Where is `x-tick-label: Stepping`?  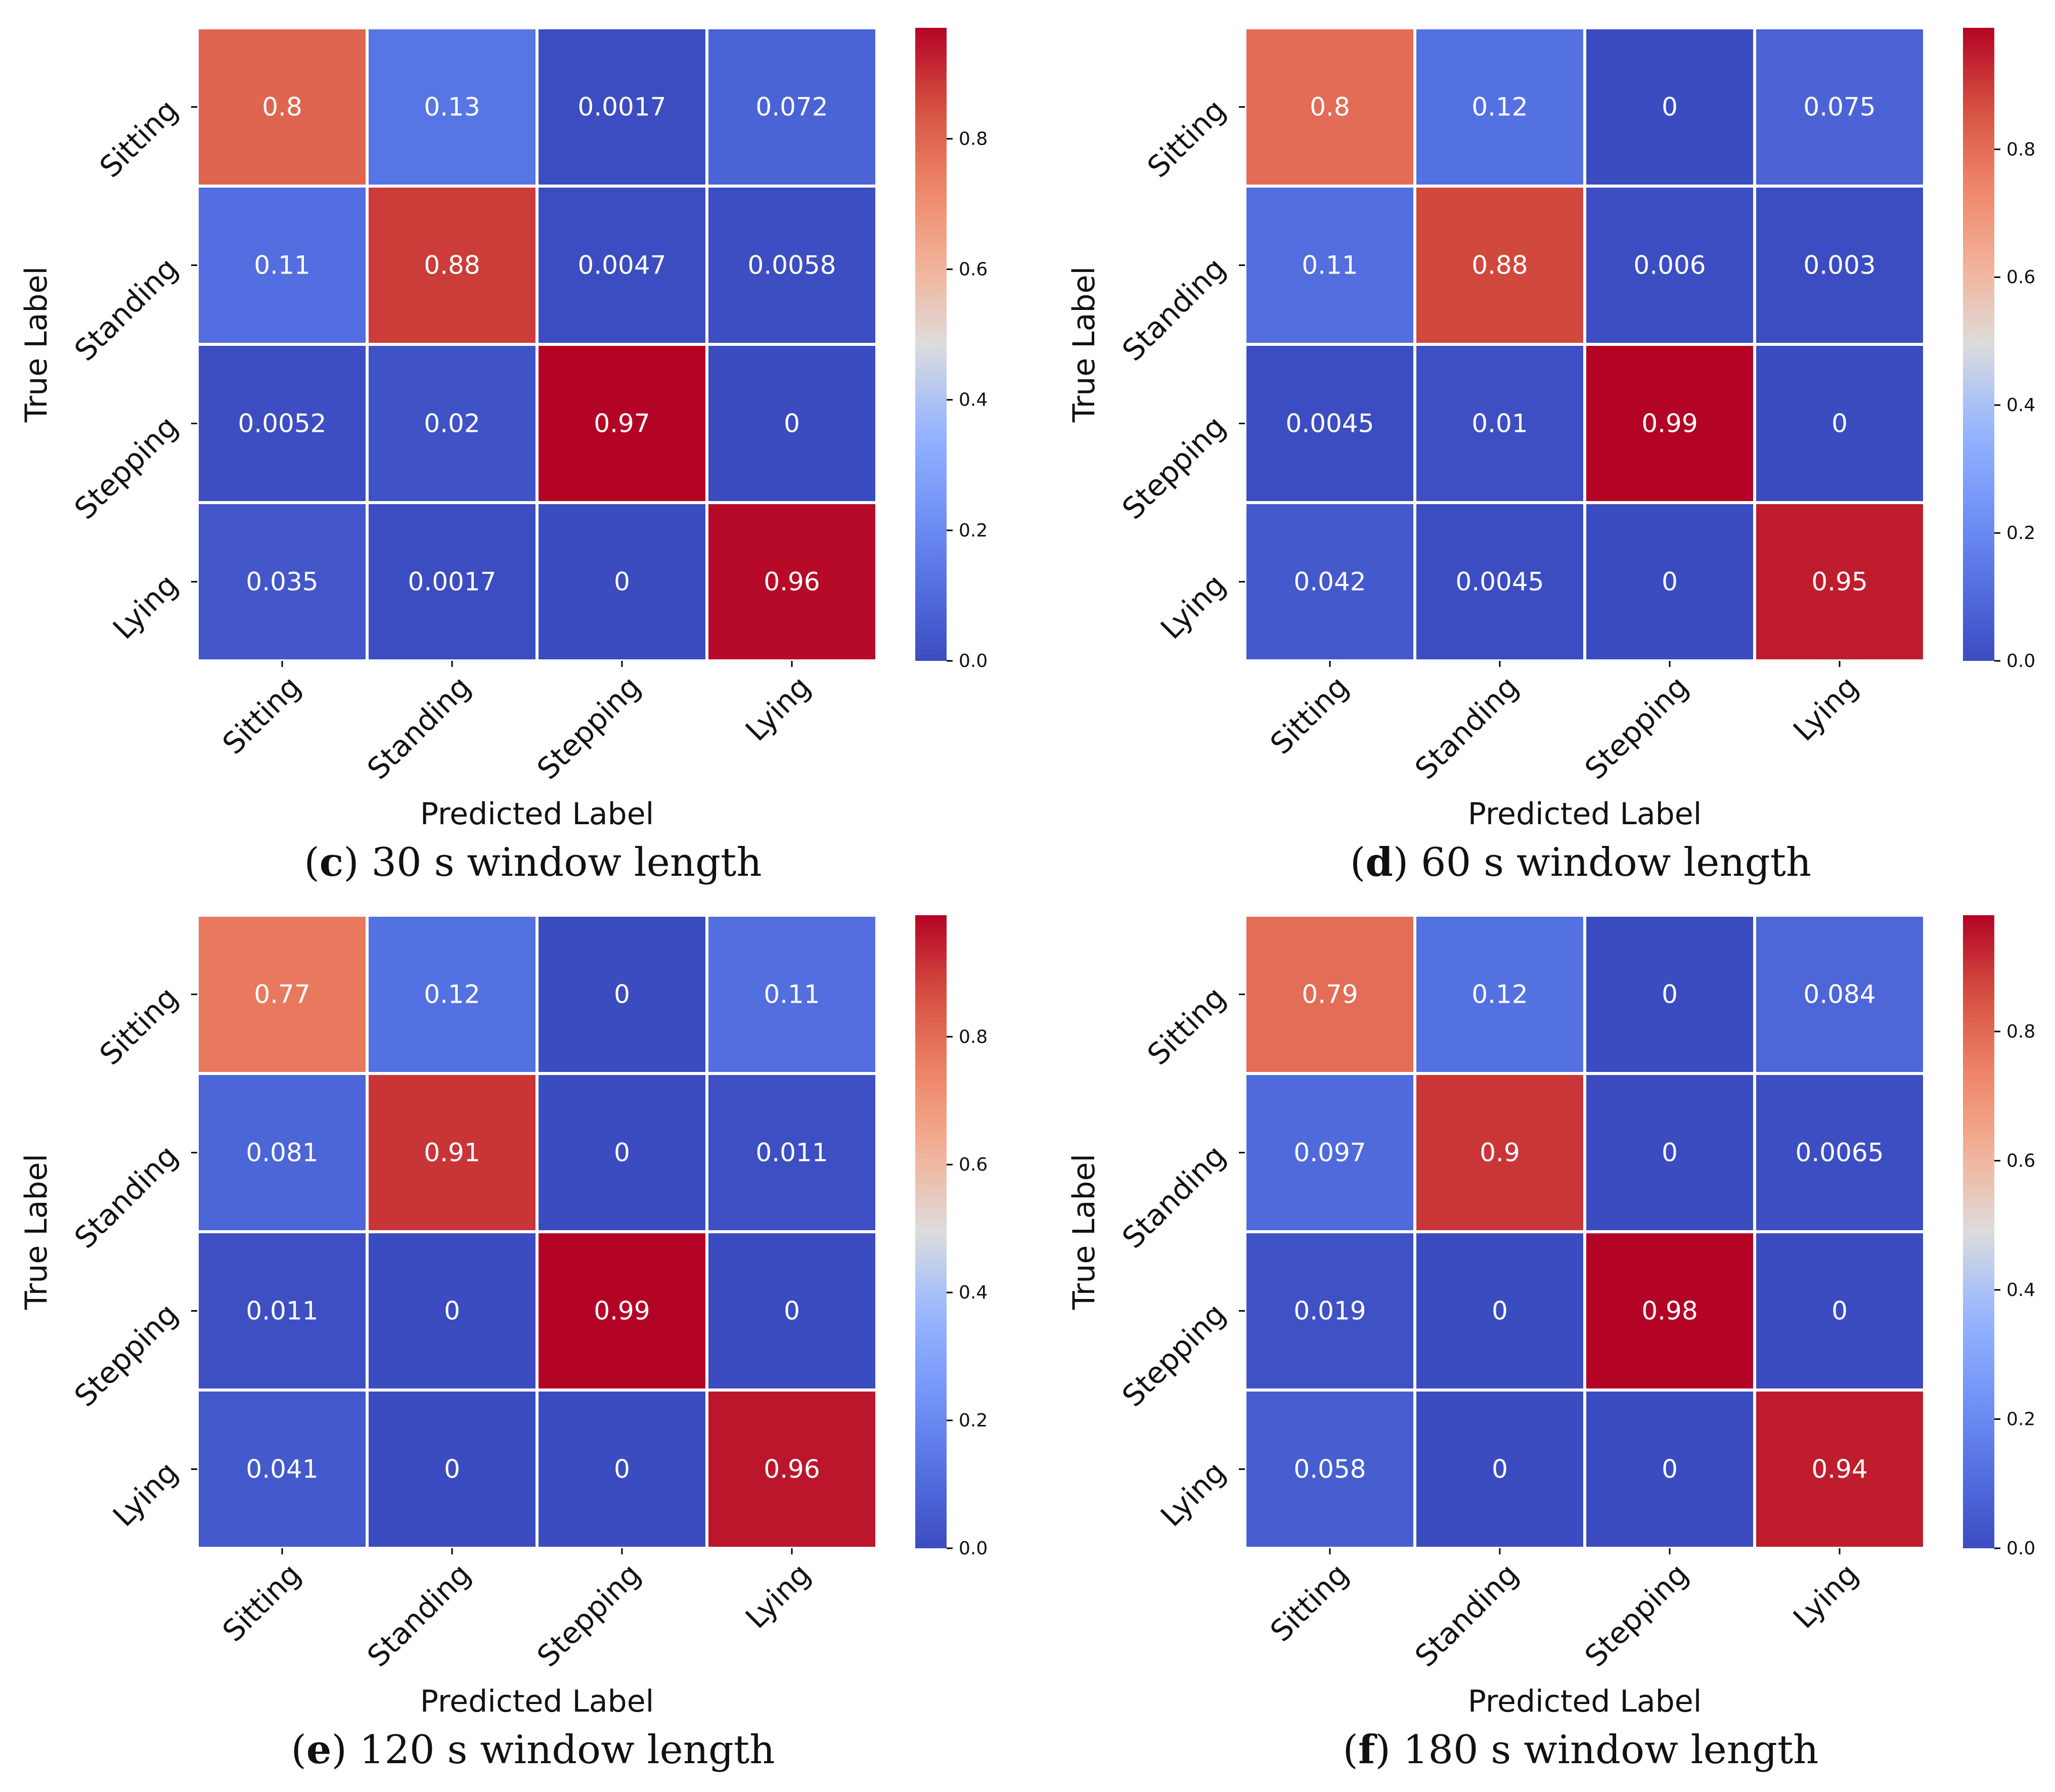 x-tick-label: Stepping is located at coordinates (1637, 728).